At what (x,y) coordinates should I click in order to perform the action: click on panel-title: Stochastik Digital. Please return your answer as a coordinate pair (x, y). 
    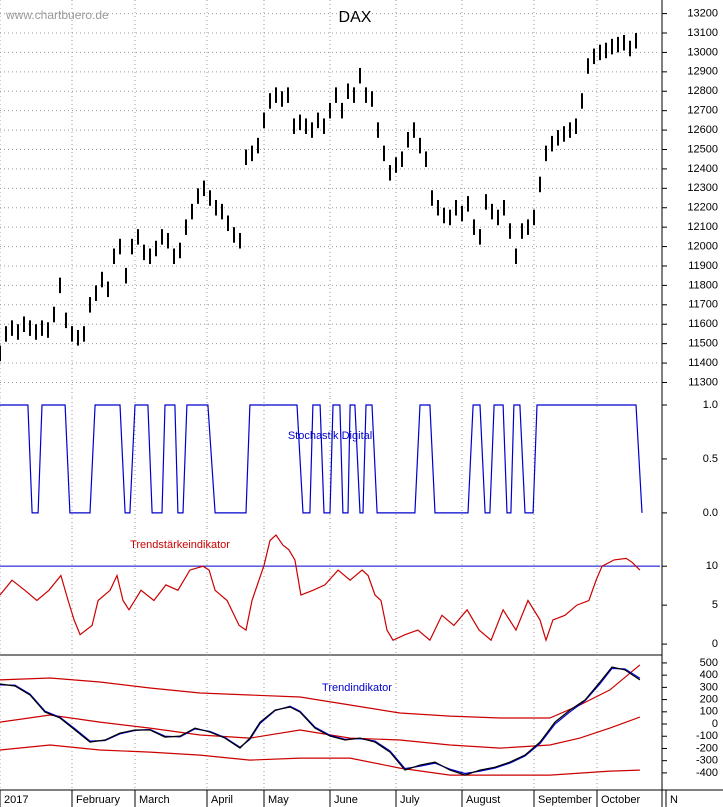
    Looking at the image, I should click on (330, 436).